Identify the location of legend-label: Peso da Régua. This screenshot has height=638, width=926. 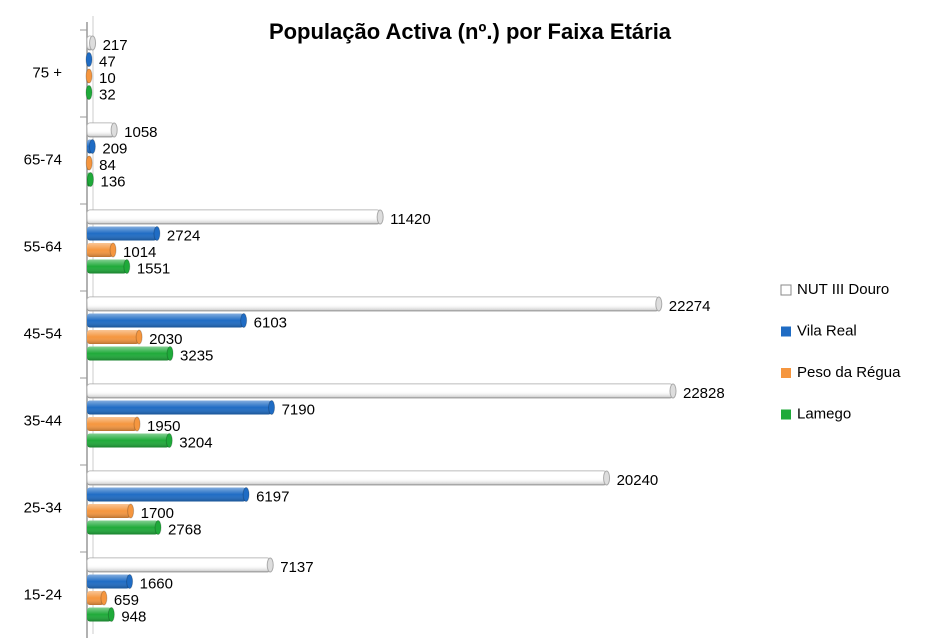
(849, 372).